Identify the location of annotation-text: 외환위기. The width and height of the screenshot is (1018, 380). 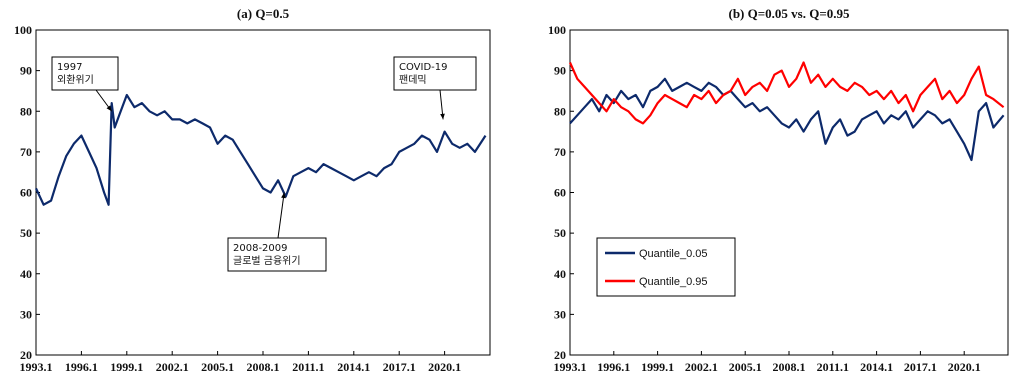
(75, 79).